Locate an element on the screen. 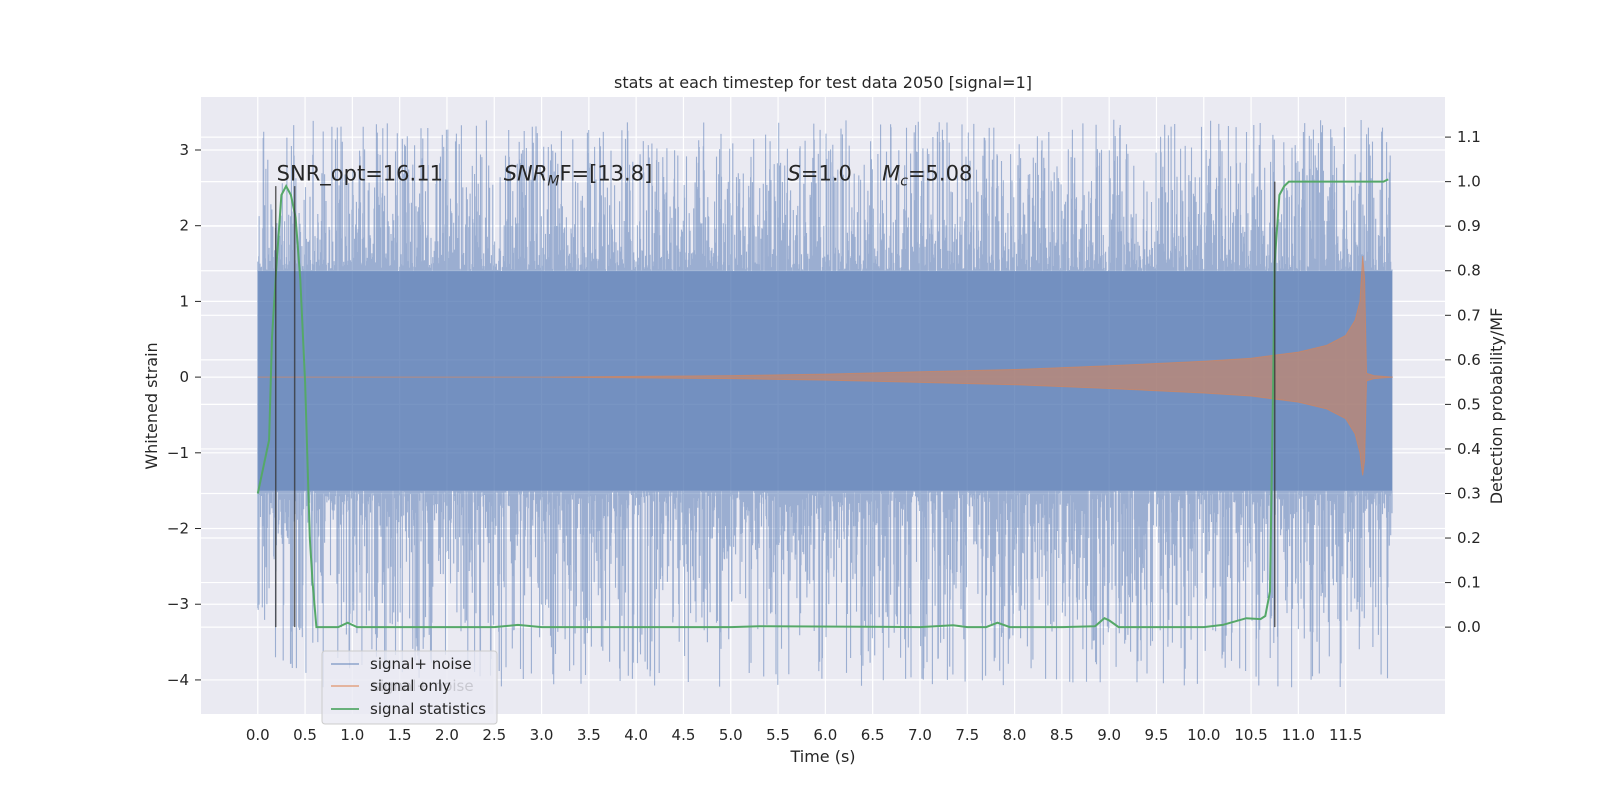 The image size is (1600, 804). x-tick-label: 9.5 is located at coordinates (1157, 735).